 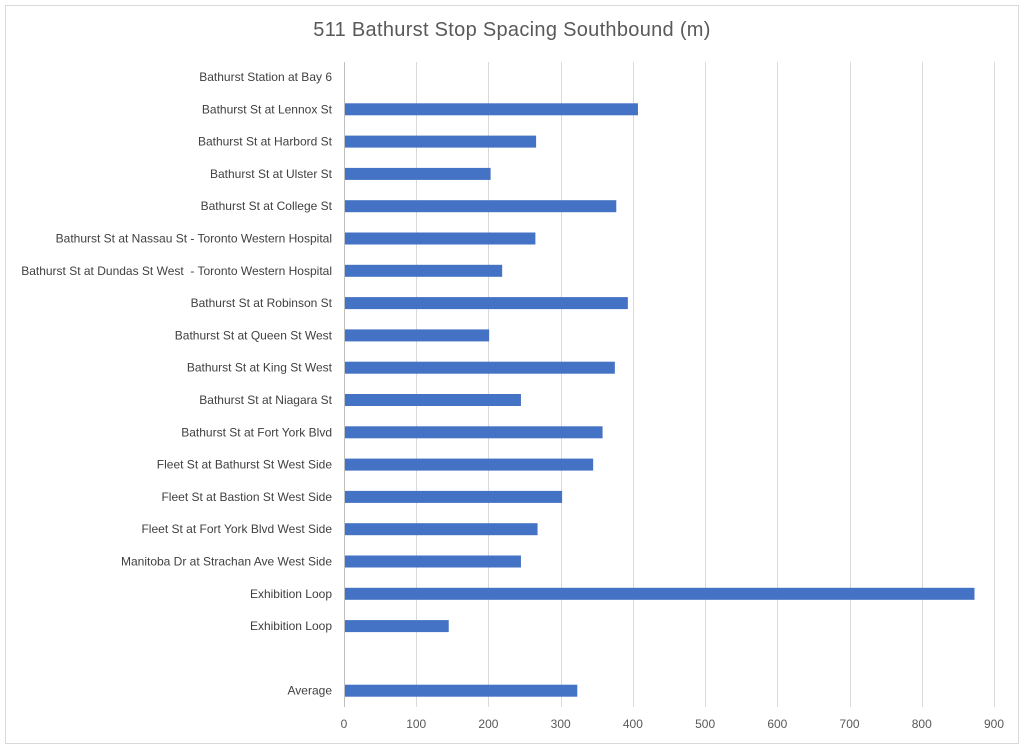 What do you see at coordinates (254, 335) in the screenshot?
I see `category-label: Bathurst St at Queen St West` at bounding box center [254, 335].